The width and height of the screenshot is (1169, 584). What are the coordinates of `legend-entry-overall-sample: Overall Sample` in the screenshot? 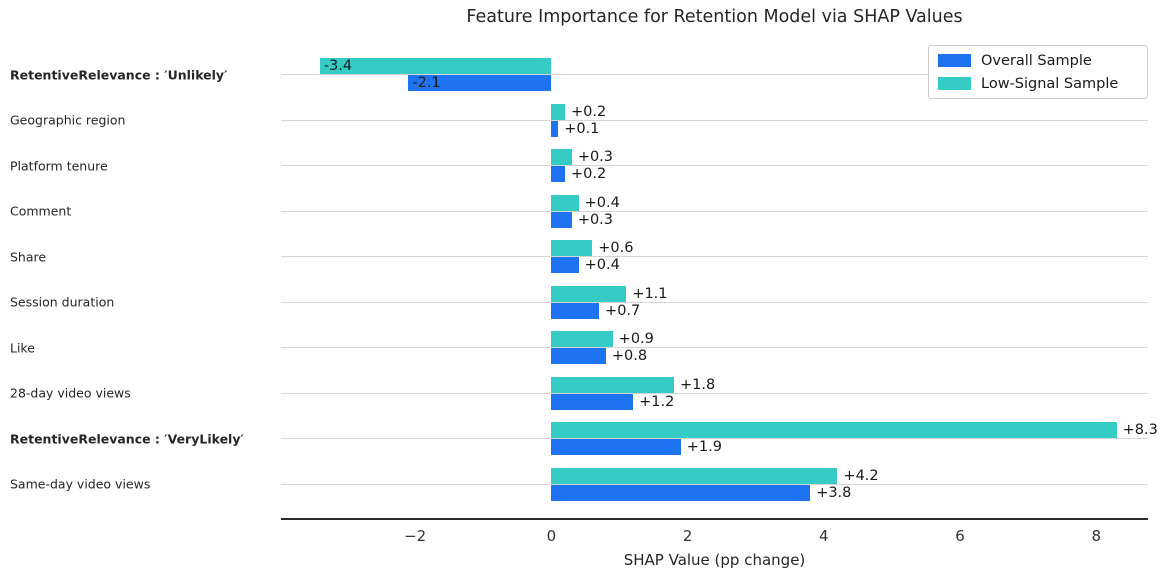 It's located at (1042, 61).